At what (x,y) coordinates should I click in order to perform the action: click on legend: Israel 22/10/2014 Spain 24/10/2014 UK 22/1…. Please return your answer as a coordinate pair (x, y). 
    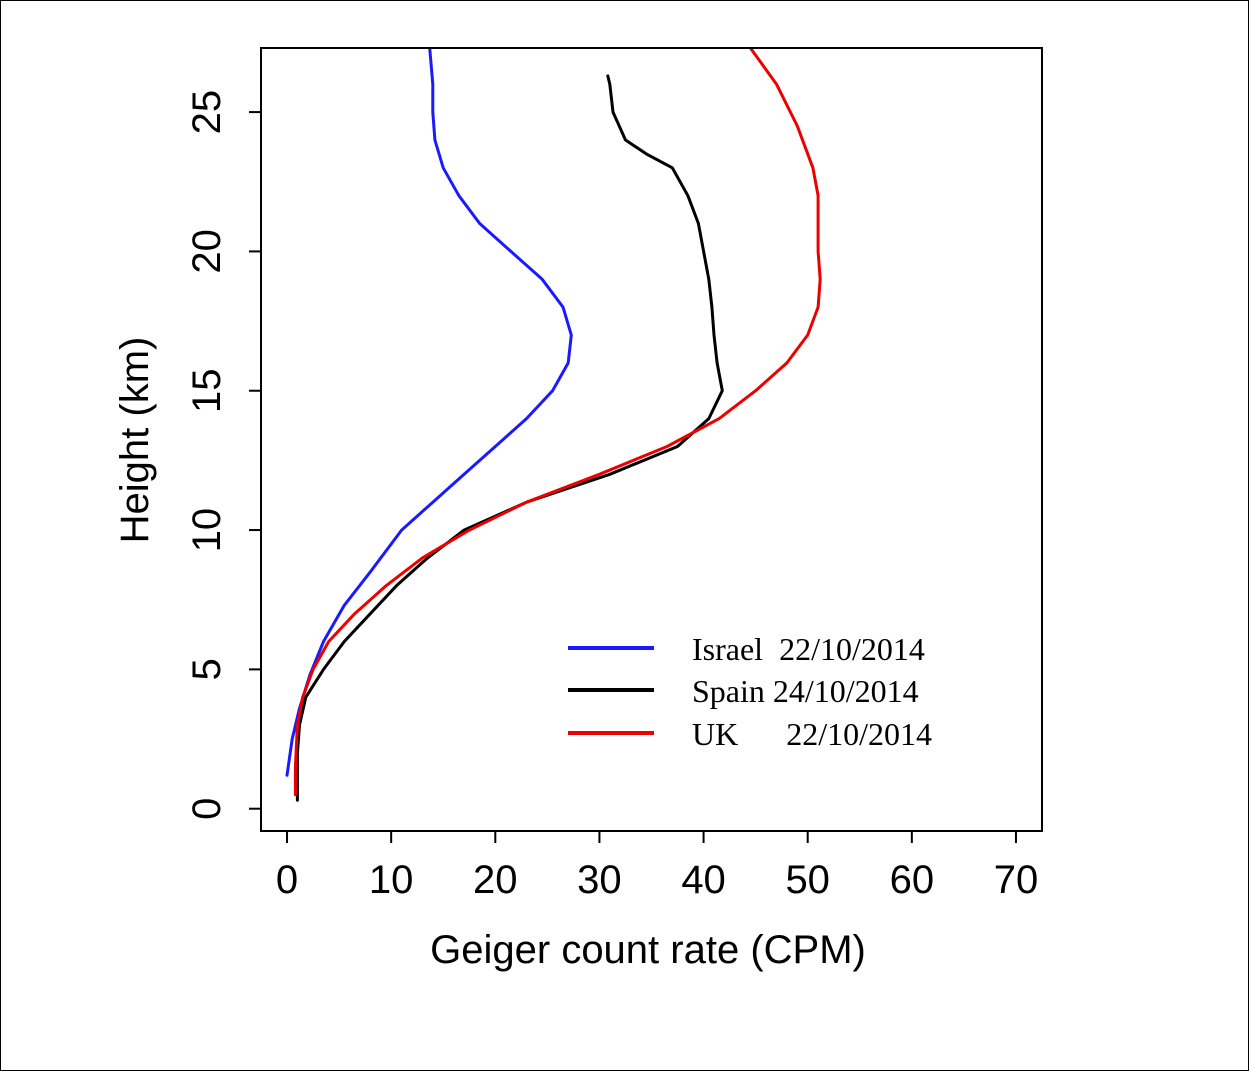
    Looking at the image, I should click on (750, 691).